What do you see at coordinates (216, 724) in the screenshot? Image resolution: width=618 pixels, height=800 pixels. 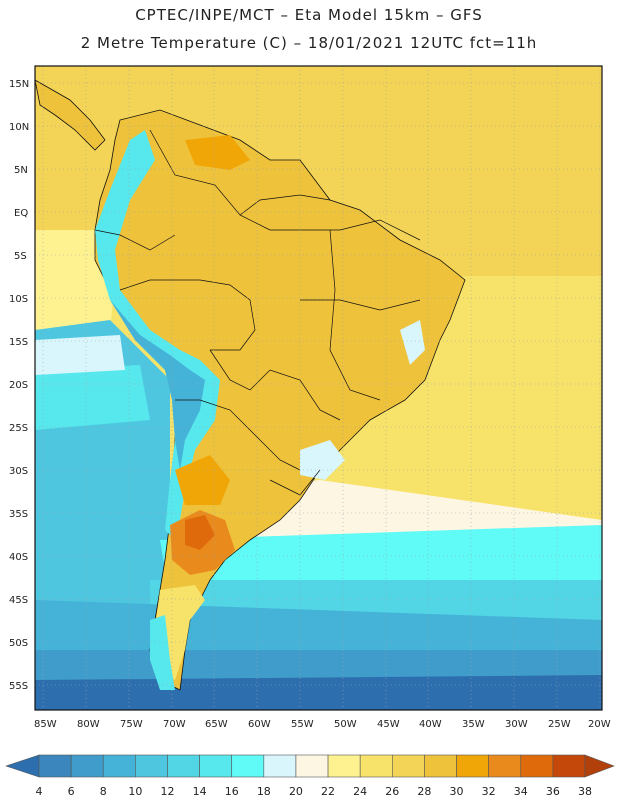 I see `lon-label: 65W` at bounding box center [216, 724].